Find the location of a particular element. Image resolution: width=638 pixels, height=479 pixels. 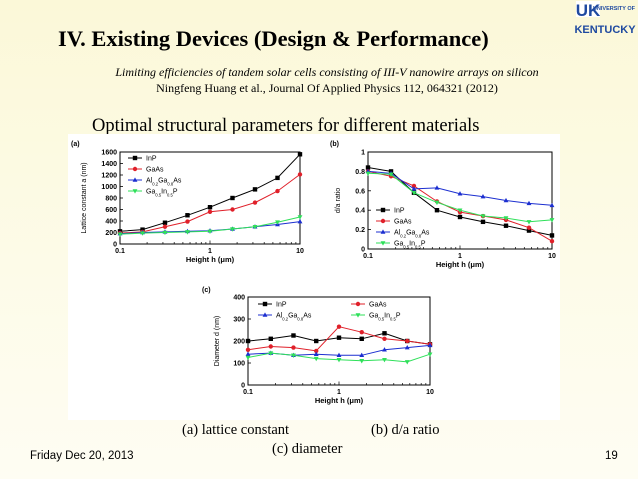

y-tick-label: 0.4 is located at coordinates (360, 211).